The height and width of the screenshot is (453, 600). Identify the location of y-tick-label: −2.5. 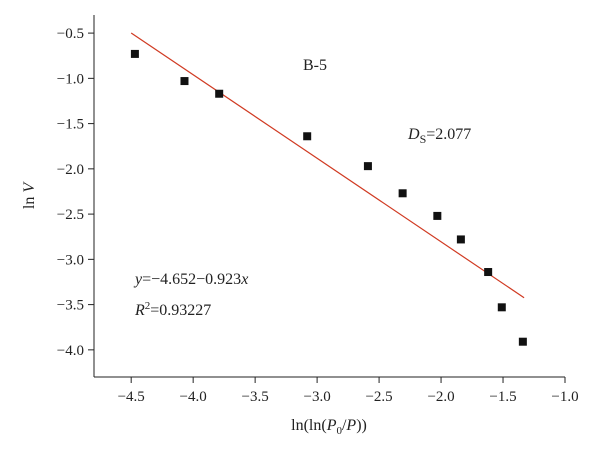
(70, 215).